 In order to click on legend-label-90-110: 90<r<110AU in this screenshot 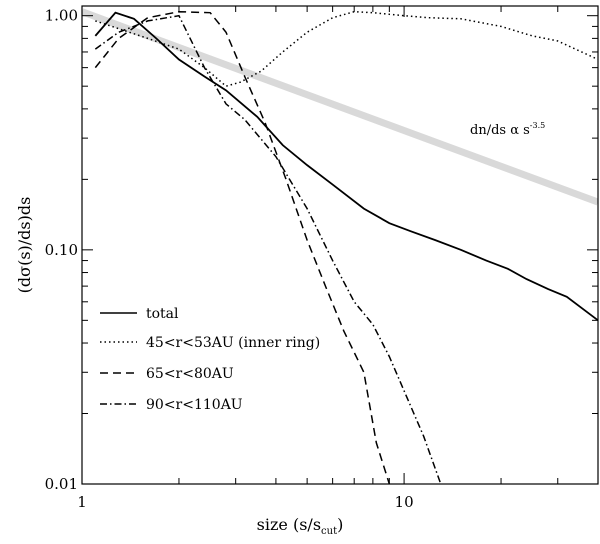, I will do `click(194, 405)`.